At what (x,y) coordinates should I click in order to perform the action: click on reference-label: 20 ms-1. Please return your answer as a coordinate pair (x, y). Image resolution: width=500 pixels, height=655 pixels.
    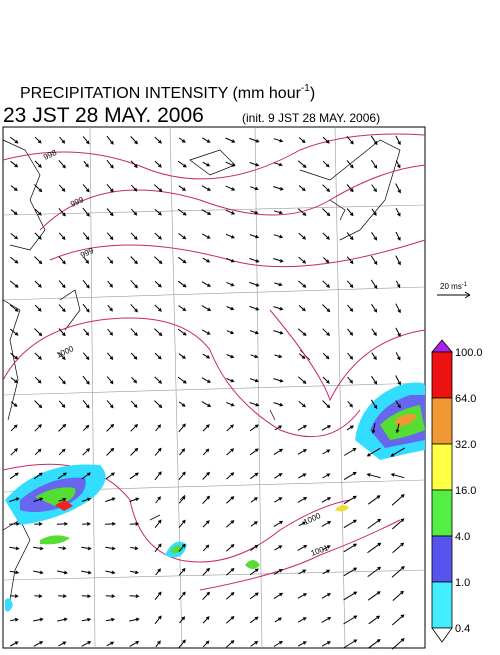
    Looking at the image, I should click on (454, 286).